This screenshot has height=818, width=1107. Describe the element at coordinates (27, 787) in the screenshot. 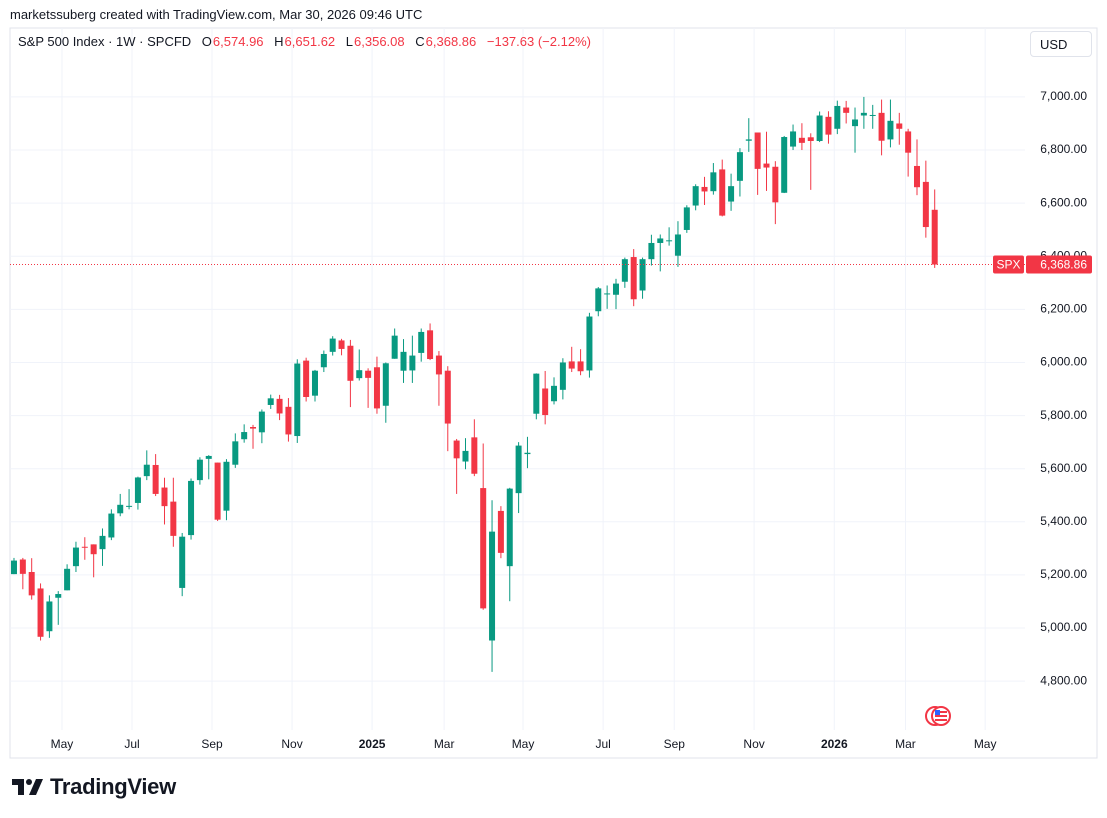

I see `brand-logo` at that location.